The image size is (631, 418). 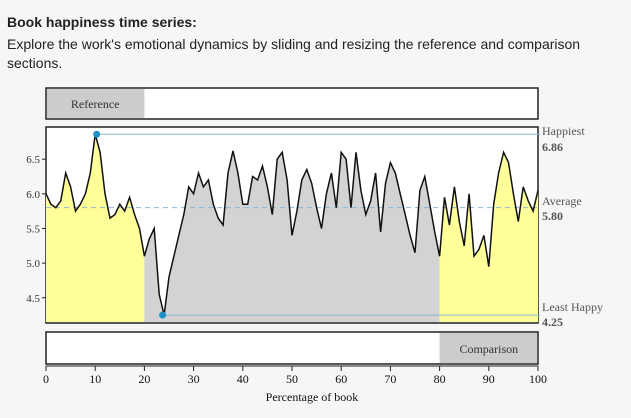 I want to click on x-tick-label: 60, so click(x=341, y=379).